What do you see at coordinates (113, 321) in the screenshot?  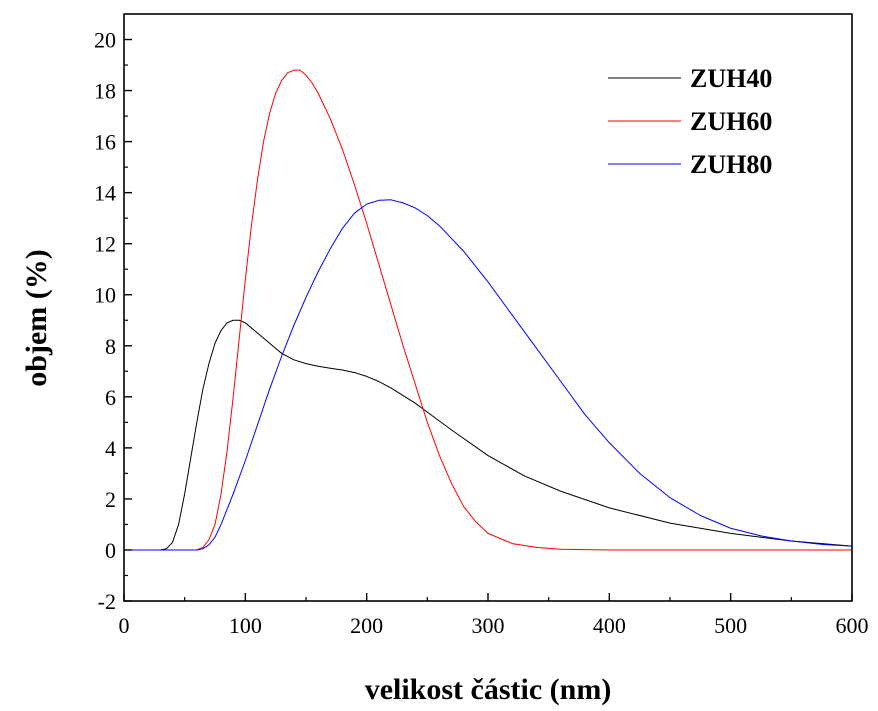 I see `y-axis-ticks: -2 0 2 4 6 8 10 12 14 16 18 20` at bounding box center [113, 321].